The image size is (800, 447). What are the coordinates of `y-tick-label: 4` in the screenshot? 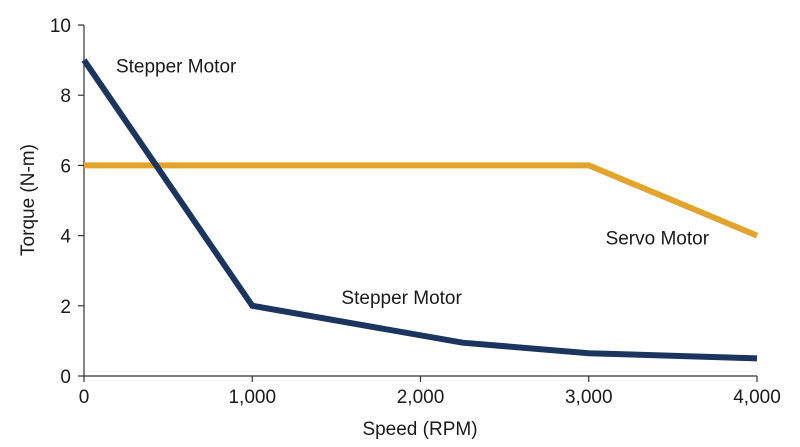 It's located at (65, 237).